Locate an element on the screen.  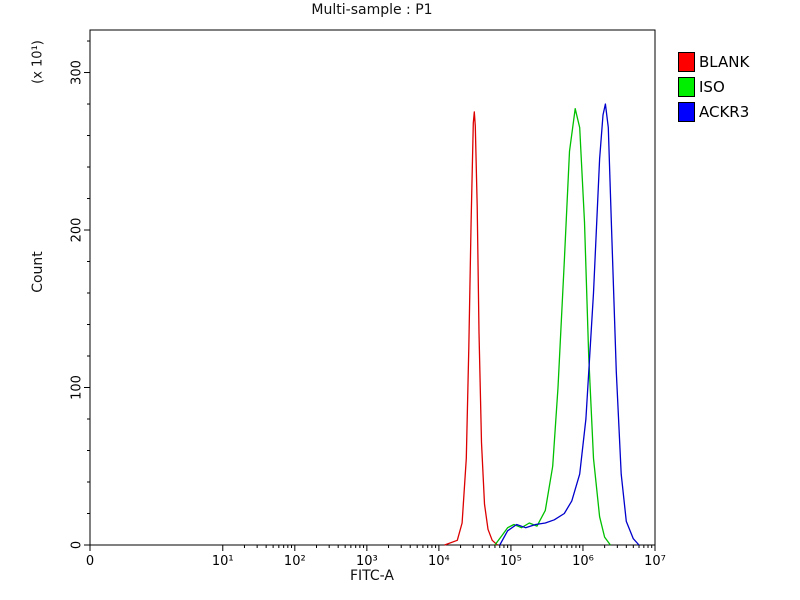
y-tick-label: 200 is located at coordinates (77, 230).